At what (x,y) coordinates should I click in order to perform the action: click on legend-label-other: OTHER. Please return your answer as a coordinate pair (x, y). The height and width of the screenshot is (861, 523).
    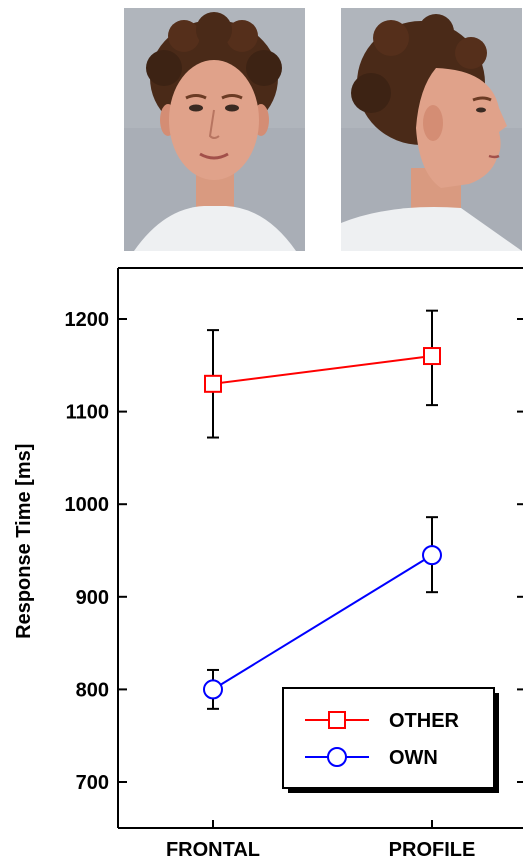
    Looking at the image, I should click on (424, 721).